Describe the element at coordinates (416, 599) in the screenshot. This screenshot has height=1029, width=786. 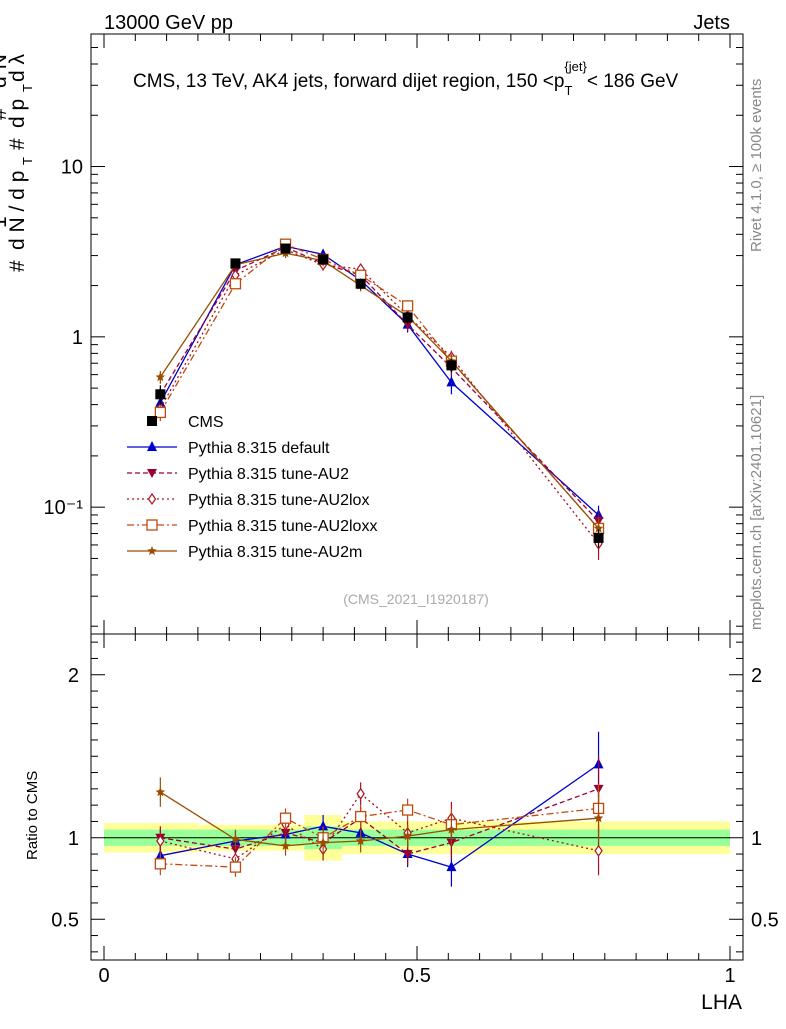
I see `analysis-tag: (CMS_2021_I1920187)` at that location.